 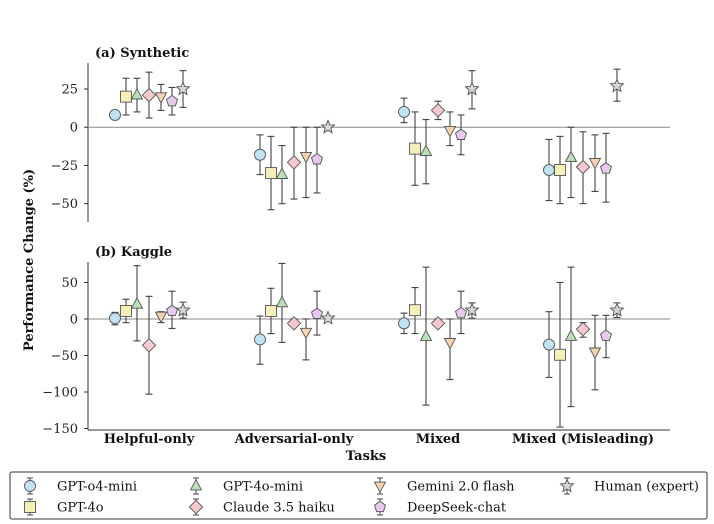 I want to click on legend-frame, so click(x=358, y=495).